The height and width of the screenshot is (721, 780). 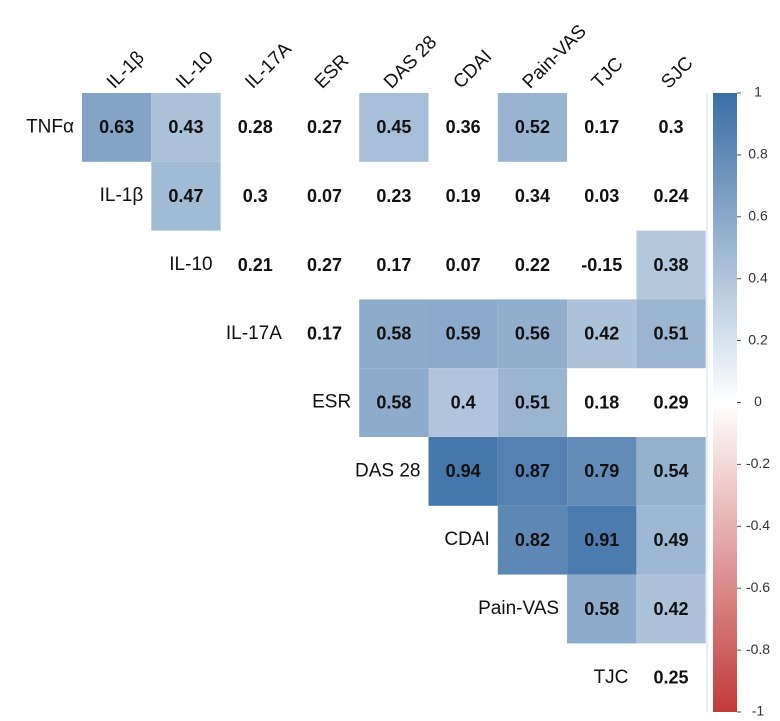 I want to click on colorbar, so click(x=725, y=402).